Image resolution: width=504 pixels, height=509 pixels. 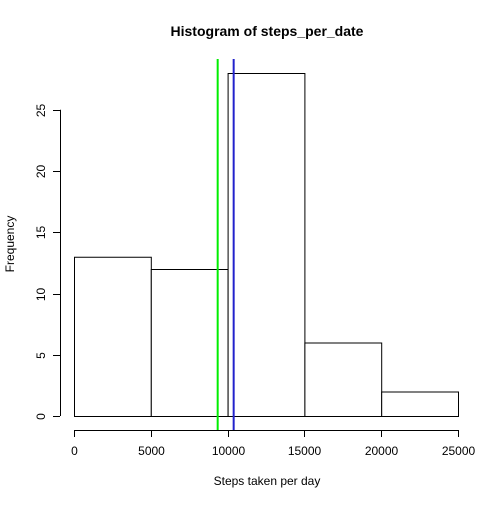 What do you see at coordinates (273, 444) in the screenshot?
I see `x-axis: 0 5000 10000 15000 20000 25000` at bounding box center [273, 444].